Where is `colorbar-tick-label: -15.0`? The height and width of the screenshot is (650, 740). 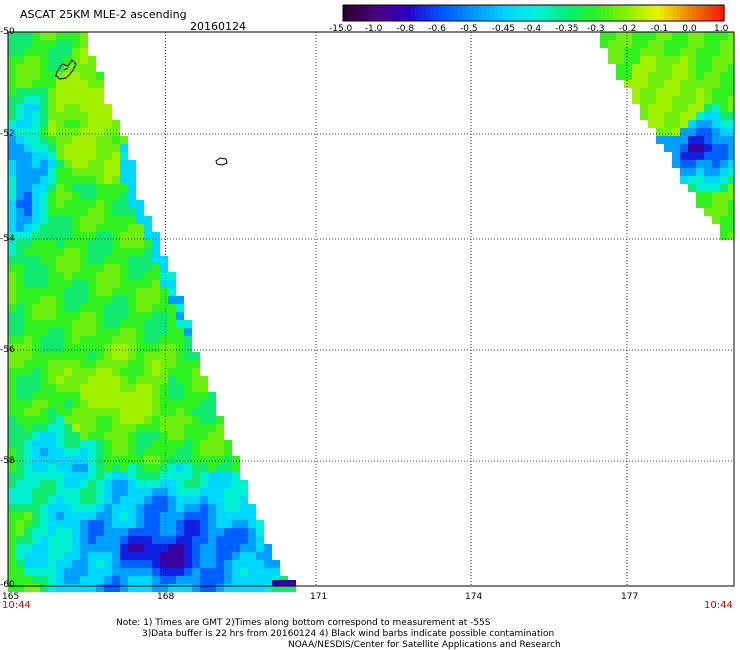 colorbar-tick-label: -15.0 is located at coordinates (341, 29).